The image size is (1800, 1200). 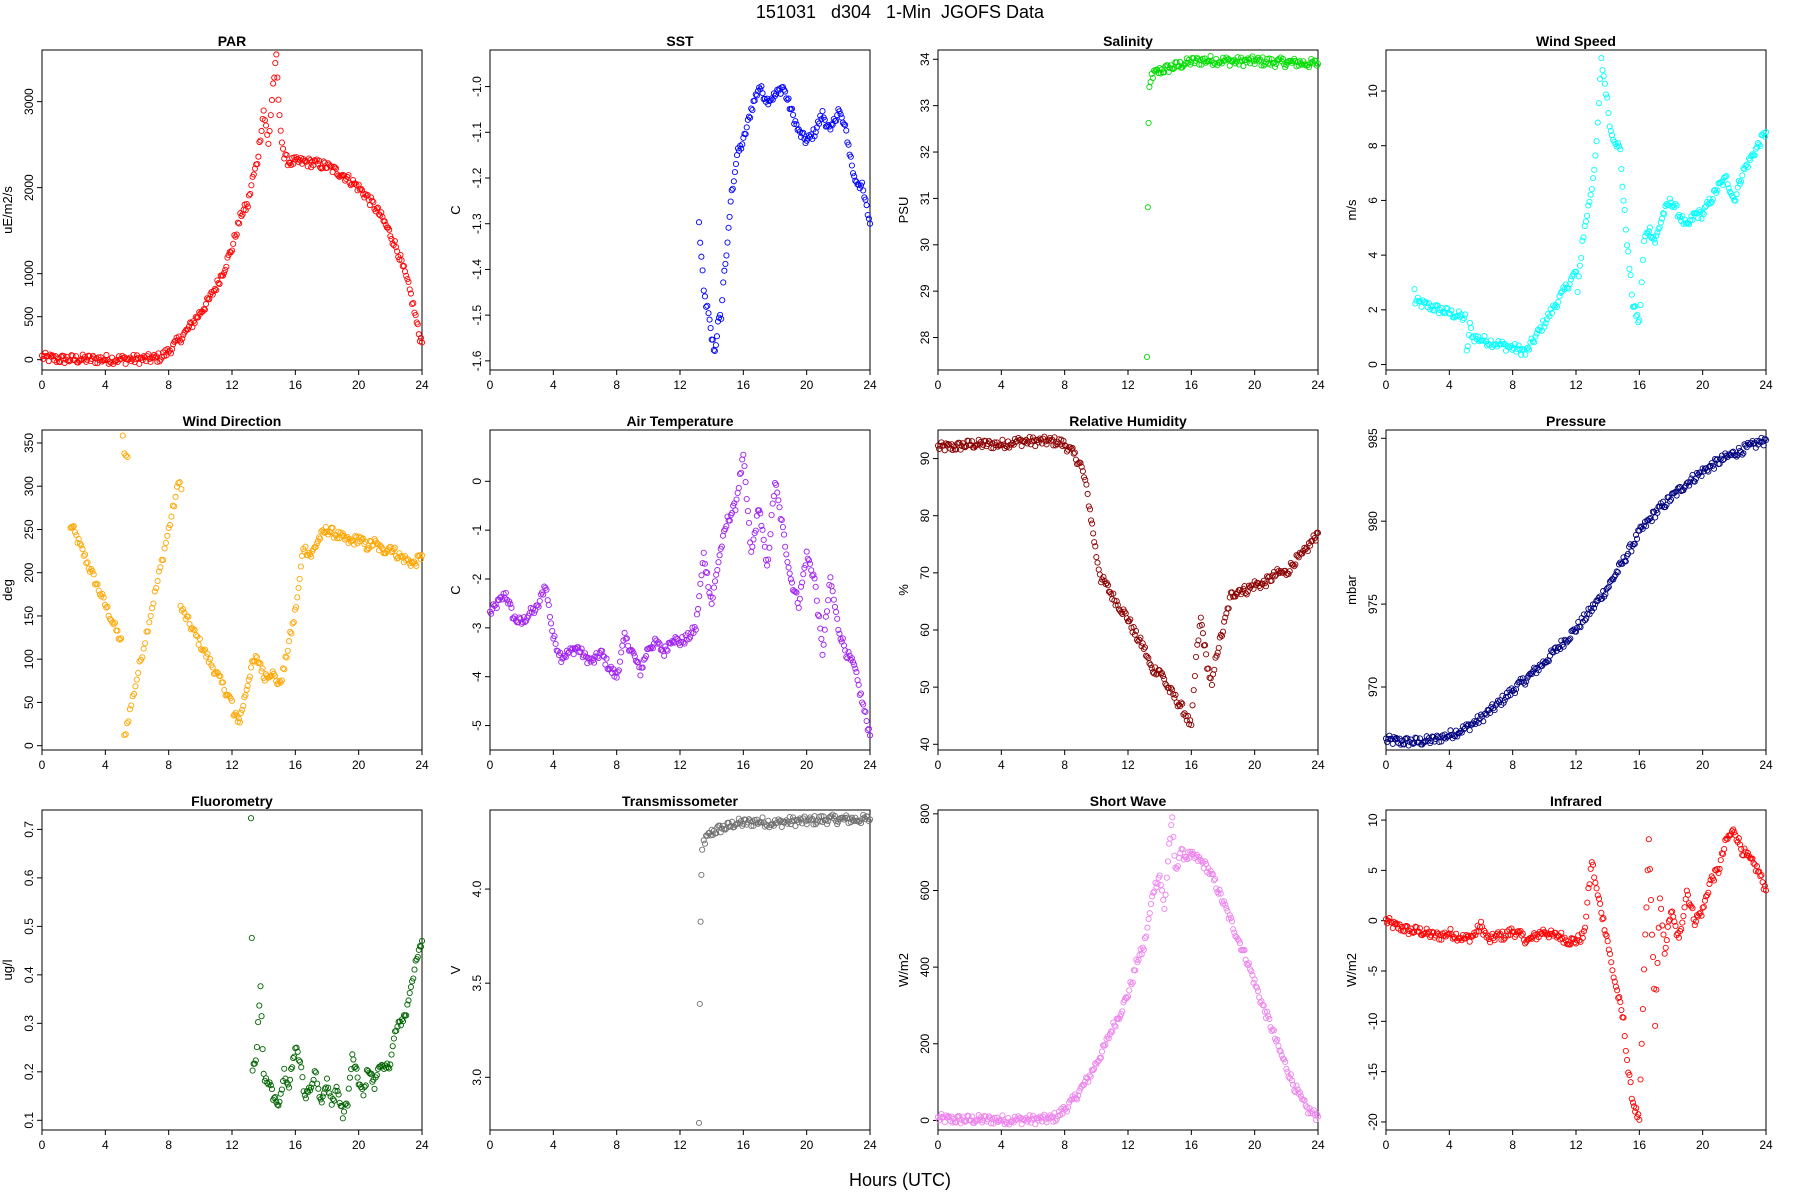 What do you see at coordinates (1766, 1145) in the screenshot?
I see `x-tick-label: 24` at bounding box center [1766, 1145].